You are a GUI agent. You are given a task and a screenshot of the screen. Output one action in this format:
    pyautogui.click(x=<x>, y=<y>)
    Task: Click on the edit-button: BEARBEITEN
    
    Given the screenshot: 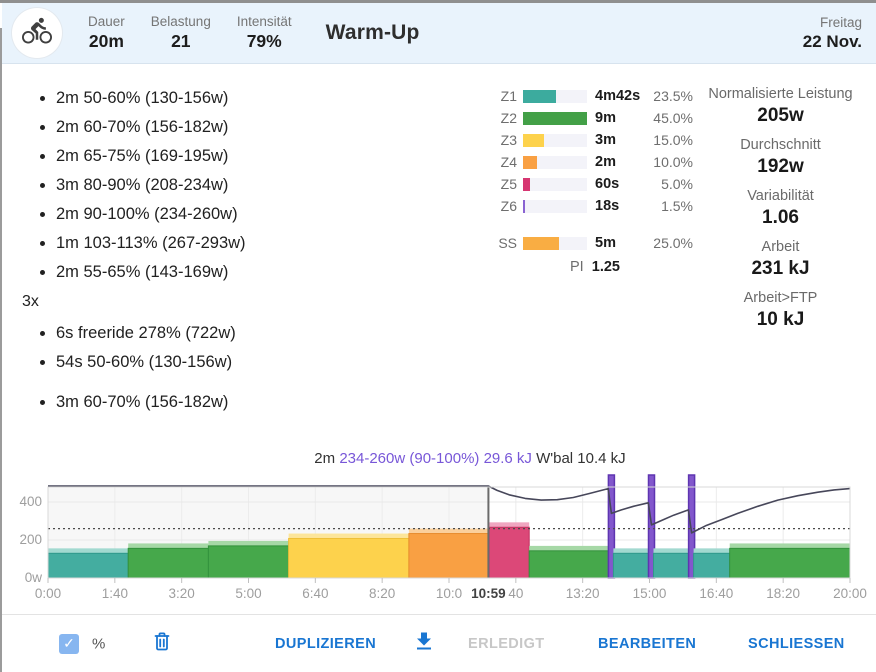 What is the action you would take?
    pyautogui.click(x=647, y=643)
    